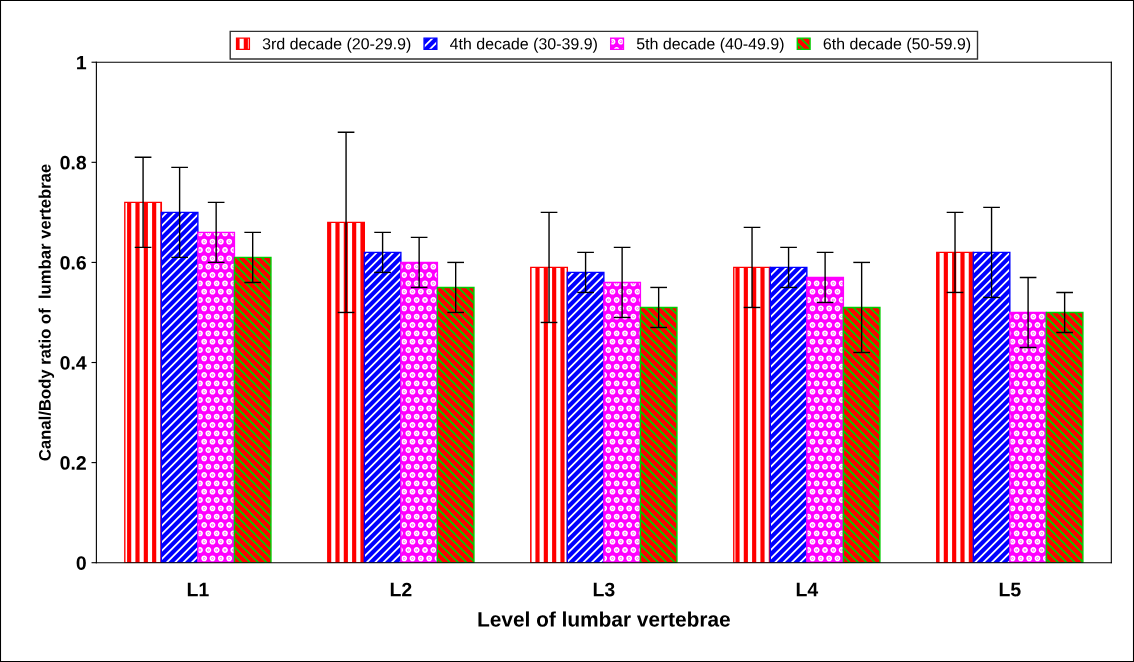 Image resolution: width=1134 pixels, height=662 pixels. Describe the element at coordinates (523, 45) in the screenshot. I see `legend-label: 4th decade (30-39.9)` at that location.